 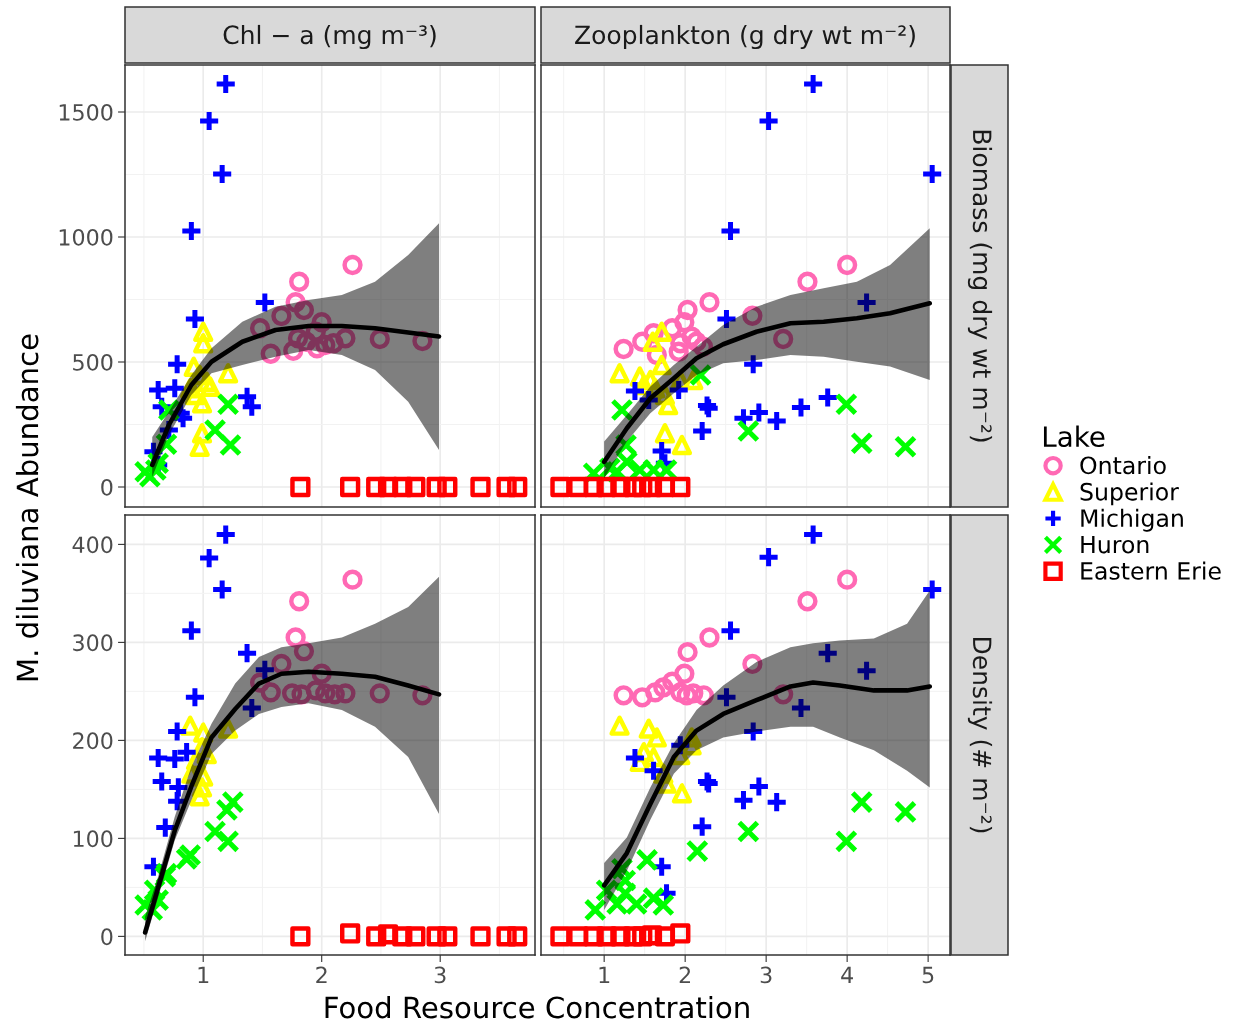 What do you see at coordinates (93, 643) in the screenshot?
I see `y-tick-label: 300` at bounding box center [93, 643].